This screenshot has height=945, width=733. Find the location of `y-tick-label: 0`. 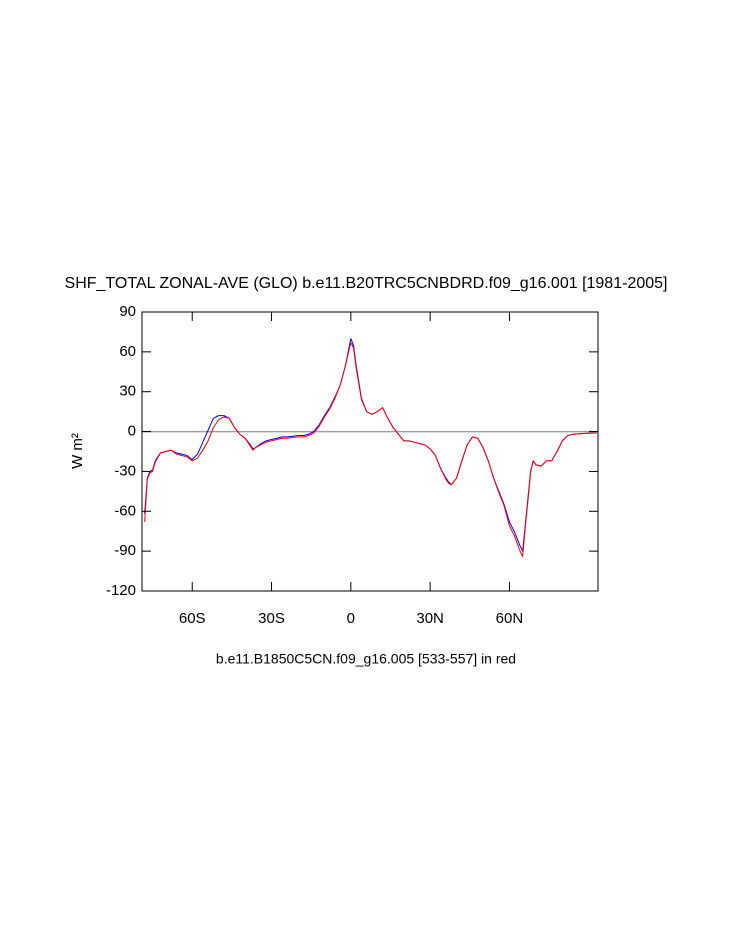

y-tick-label: 0 is located at coordinates (132, 431).